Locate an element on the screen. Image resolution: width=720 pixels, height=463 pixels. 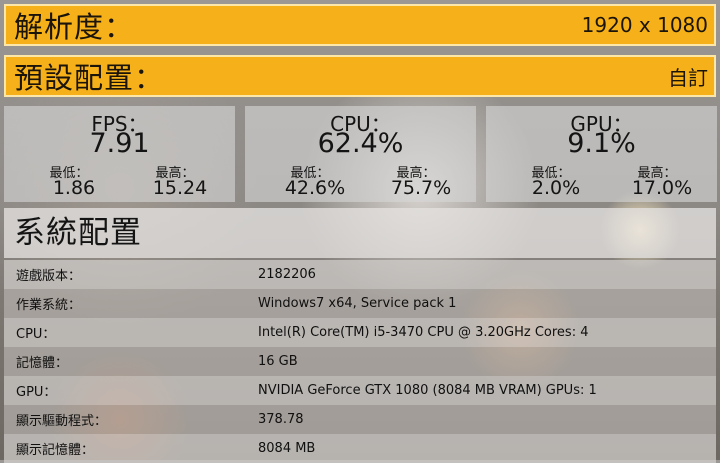
fps-min-value: 1.86 is located at coordinates (74, 188).